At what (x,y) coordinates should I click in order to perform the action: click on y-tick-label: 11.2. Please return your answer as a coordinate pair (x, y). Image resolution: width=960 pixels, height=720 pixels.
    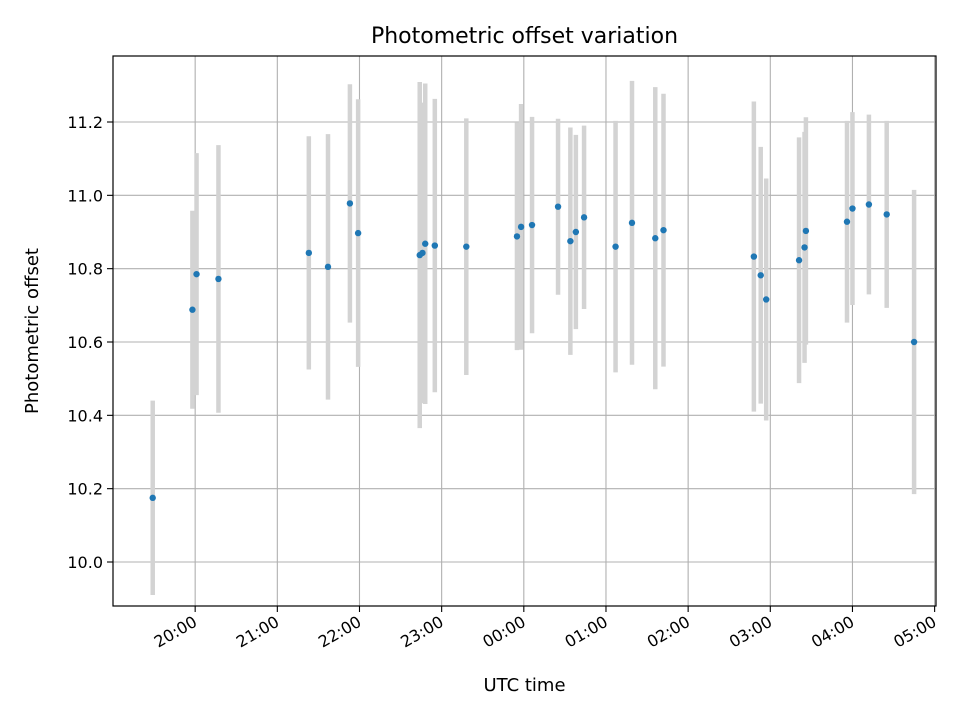
    Looking at the image, I should click on (85, 122).